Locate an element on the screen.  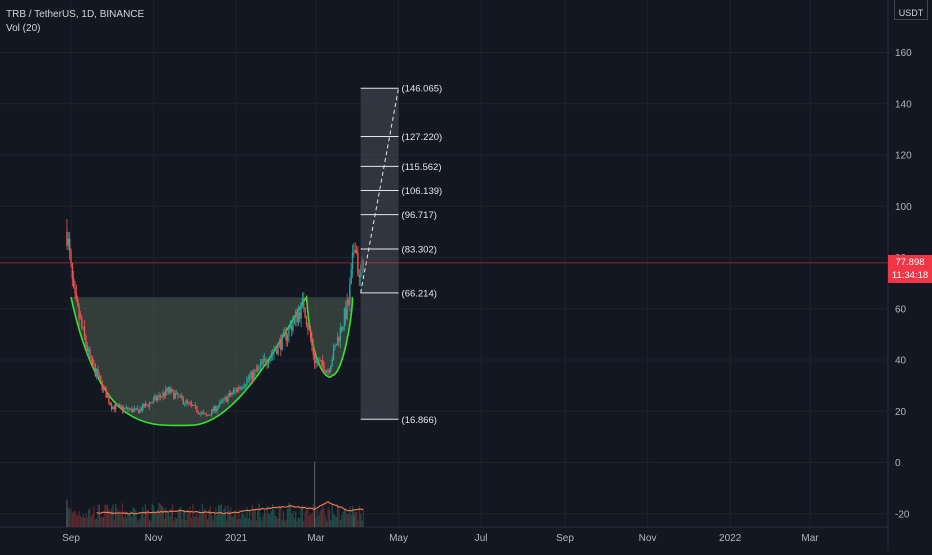
price-tick-label: 100 is located at coordinates (903, 207).